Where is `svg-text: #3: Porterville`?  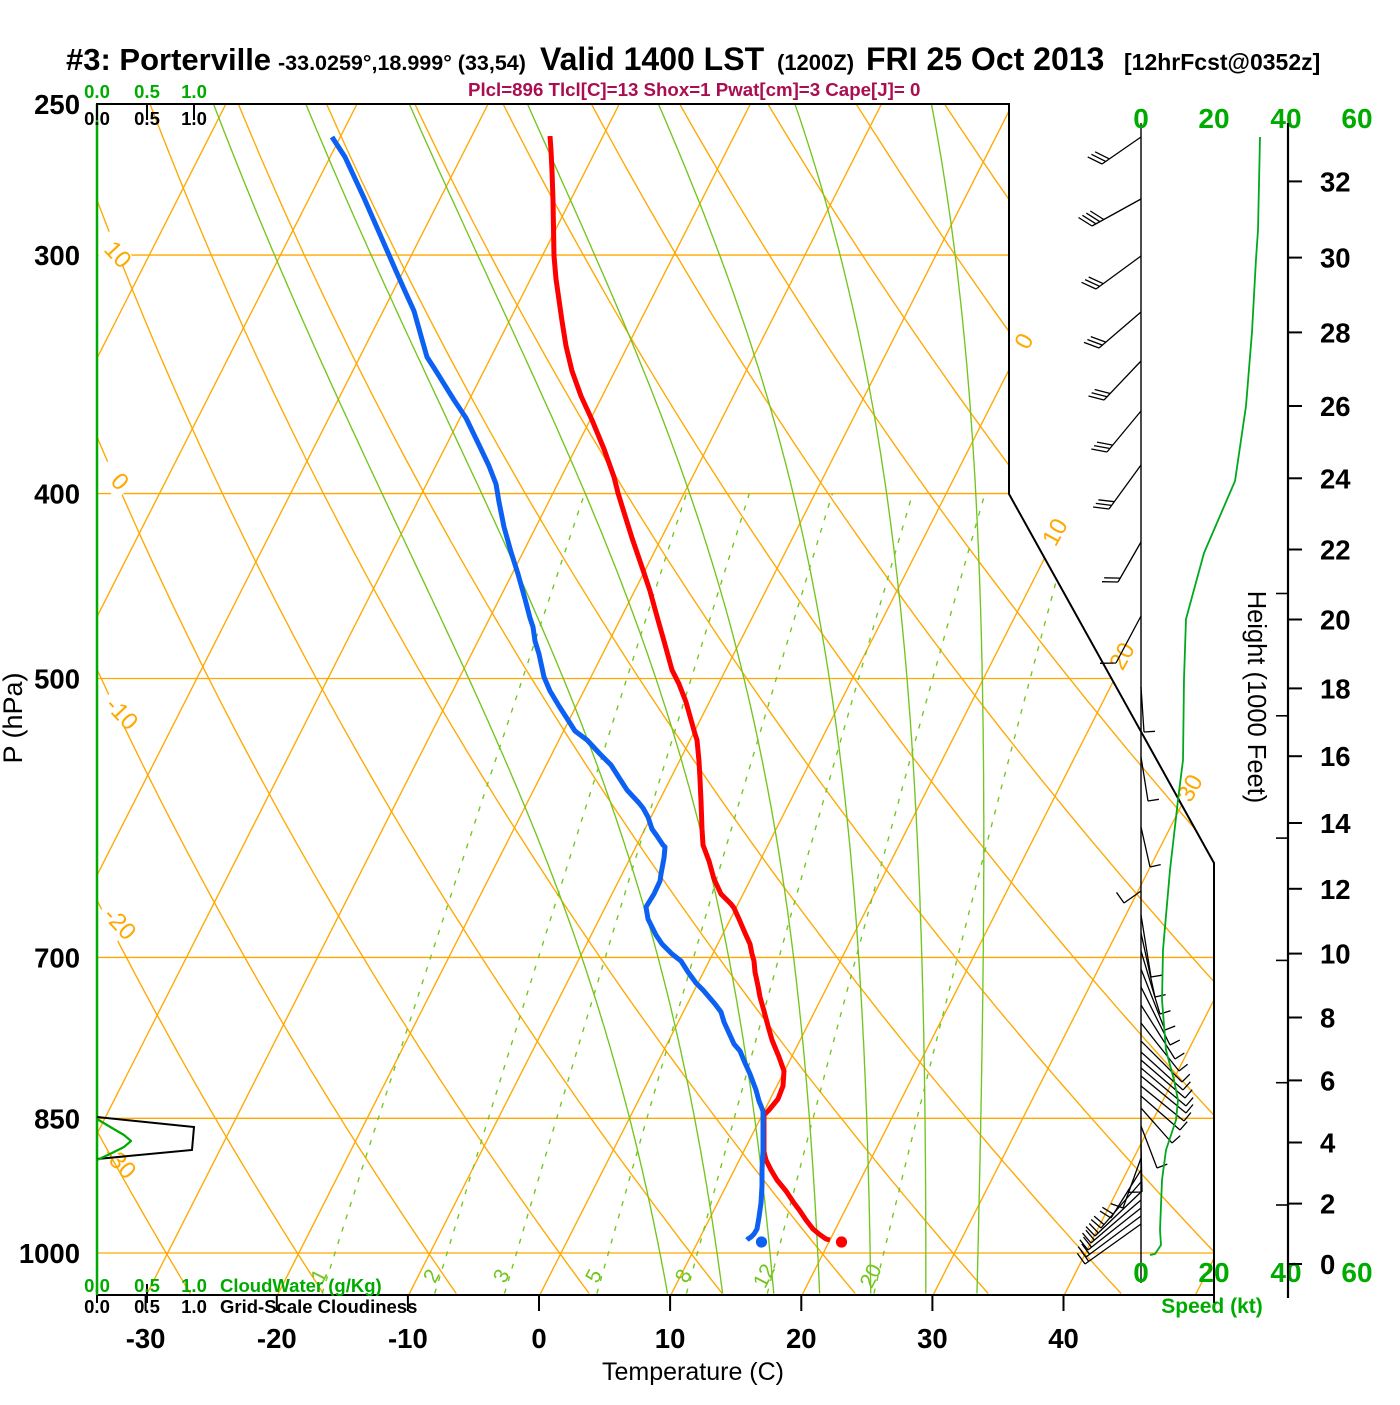
svg-text: #3: Porterville is located at coordinates (168, 59).